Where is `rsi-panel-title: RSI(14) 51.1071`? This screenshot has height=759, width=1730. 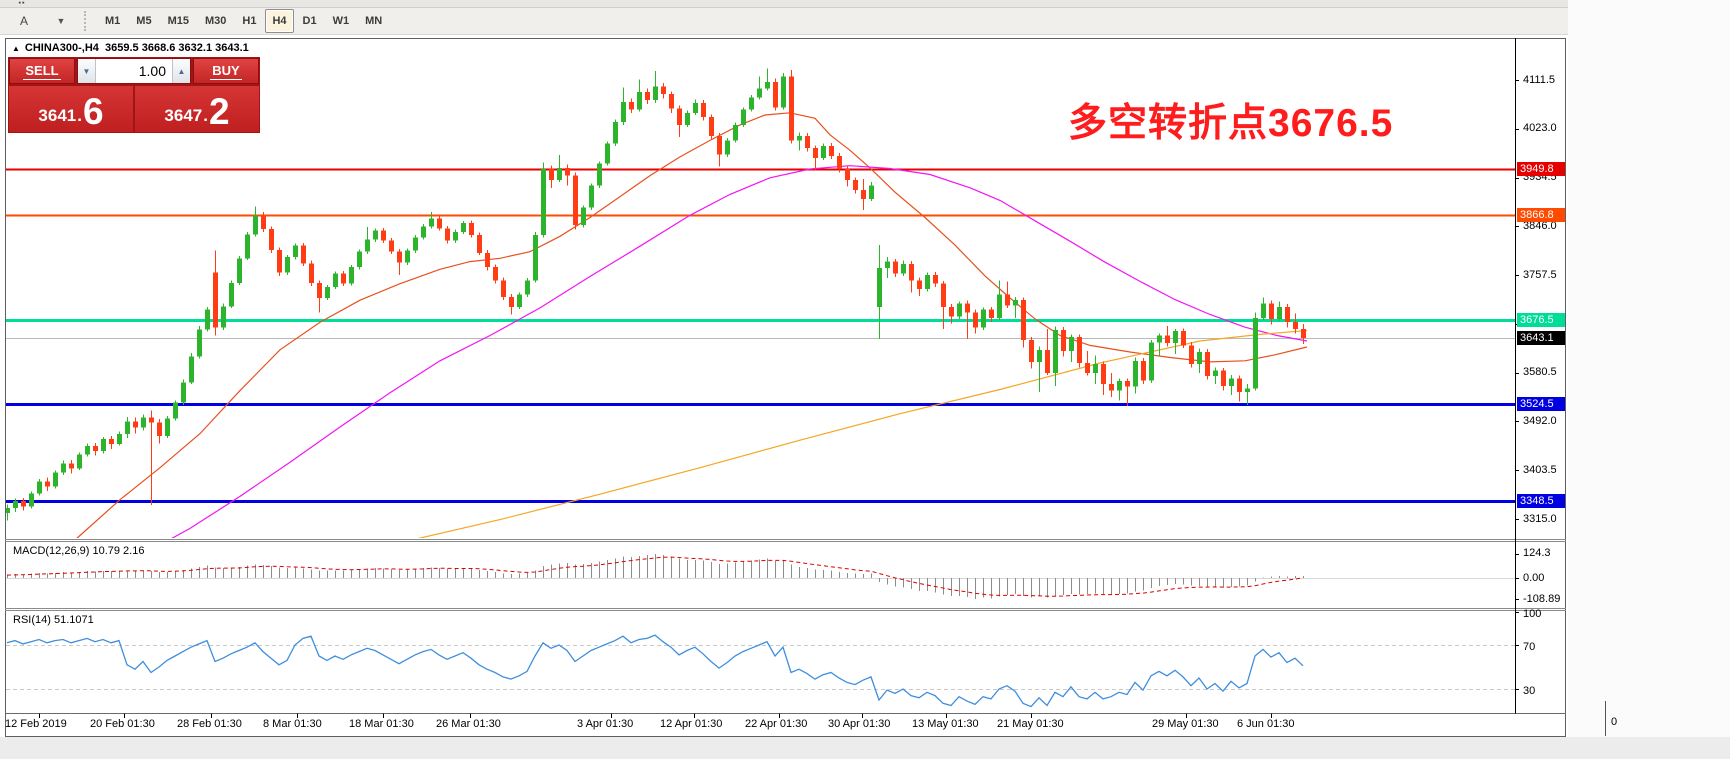
rsi-panel-title: RSI(14) 51.1071 is located at coordinates (53, 620).